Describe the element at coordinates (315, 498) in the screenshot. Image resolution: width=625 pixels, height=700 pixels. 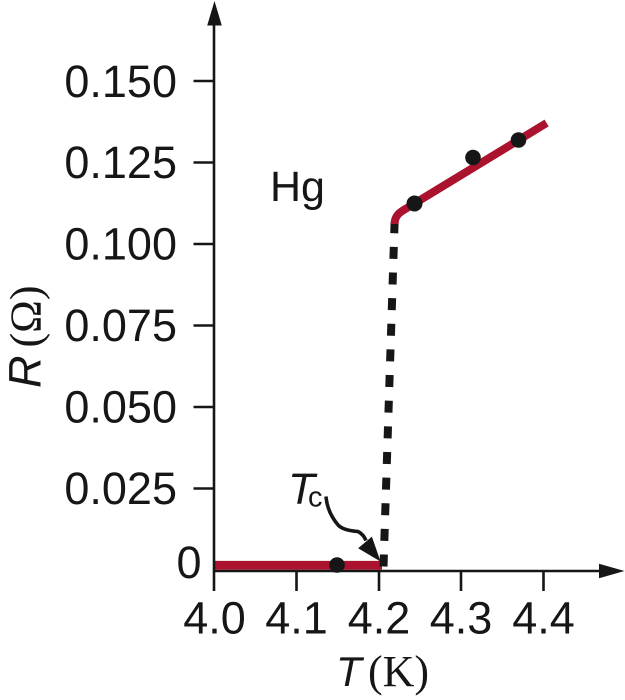
I see `svg-text: c` at that location.